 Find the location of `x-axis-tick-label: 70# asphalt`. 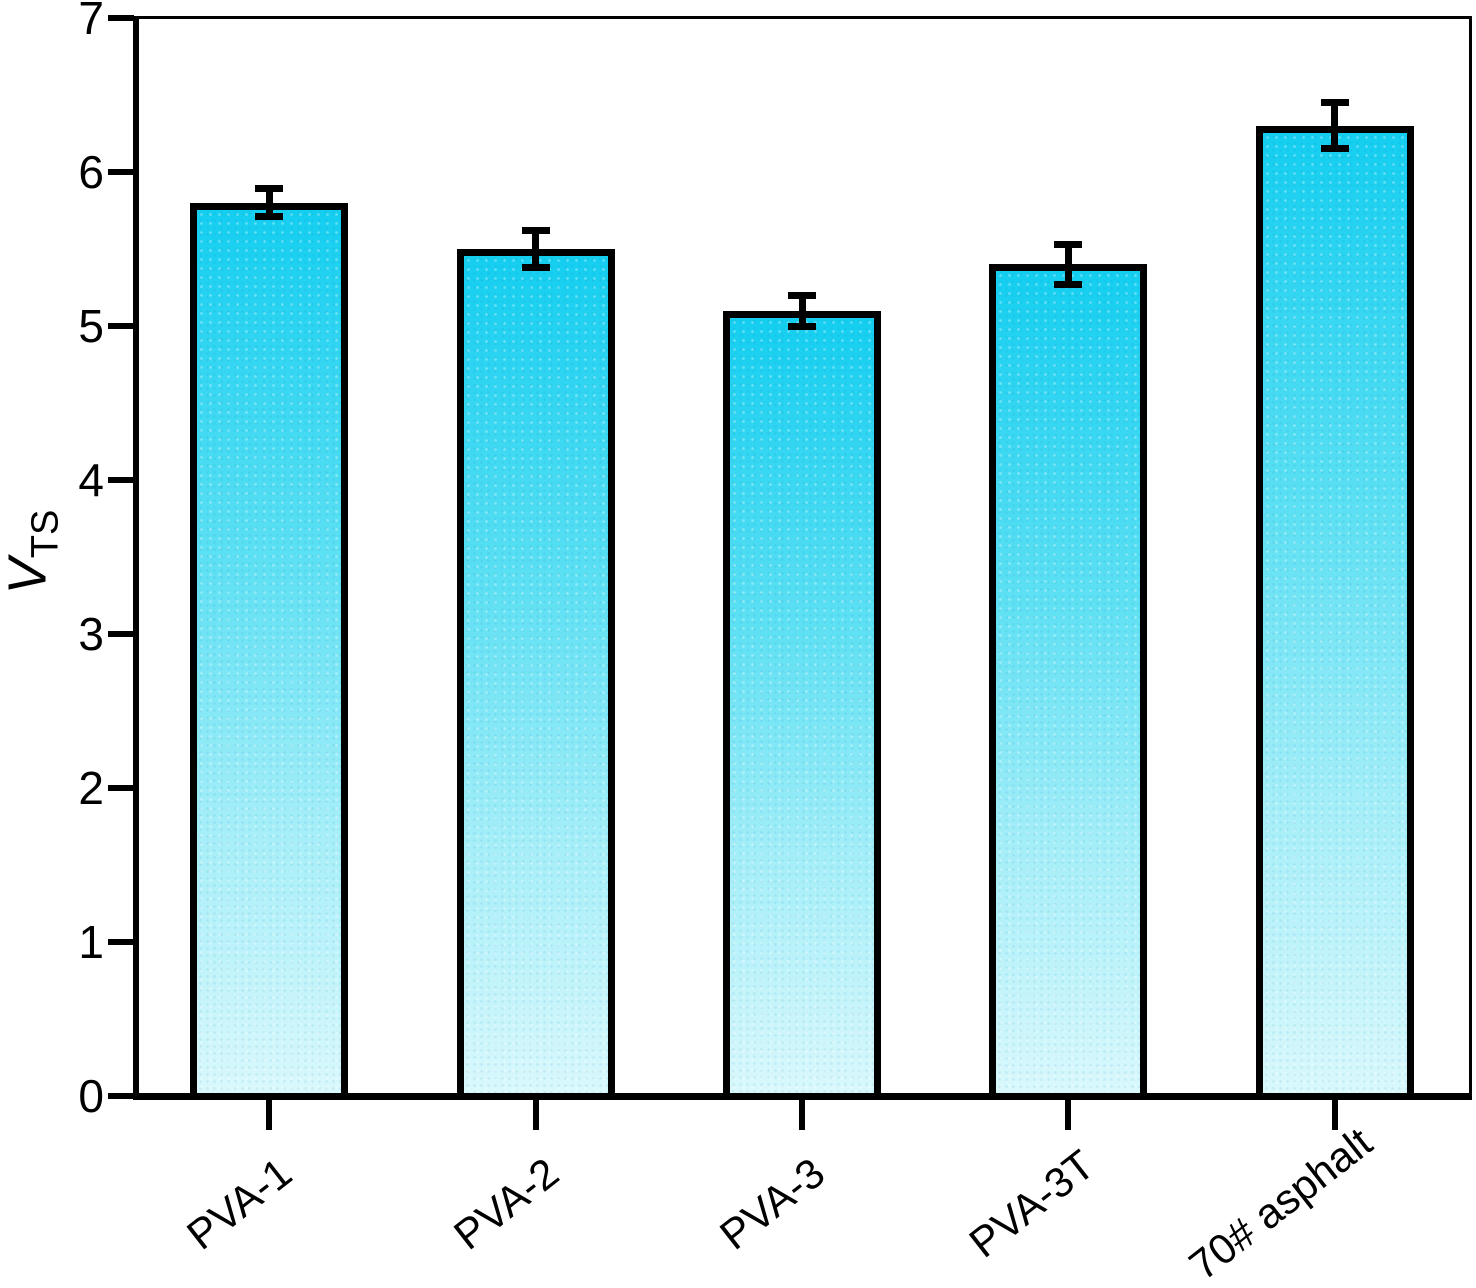

x-axis-tick-label: 70# asphalt is located at coordinates (1280, 1203).